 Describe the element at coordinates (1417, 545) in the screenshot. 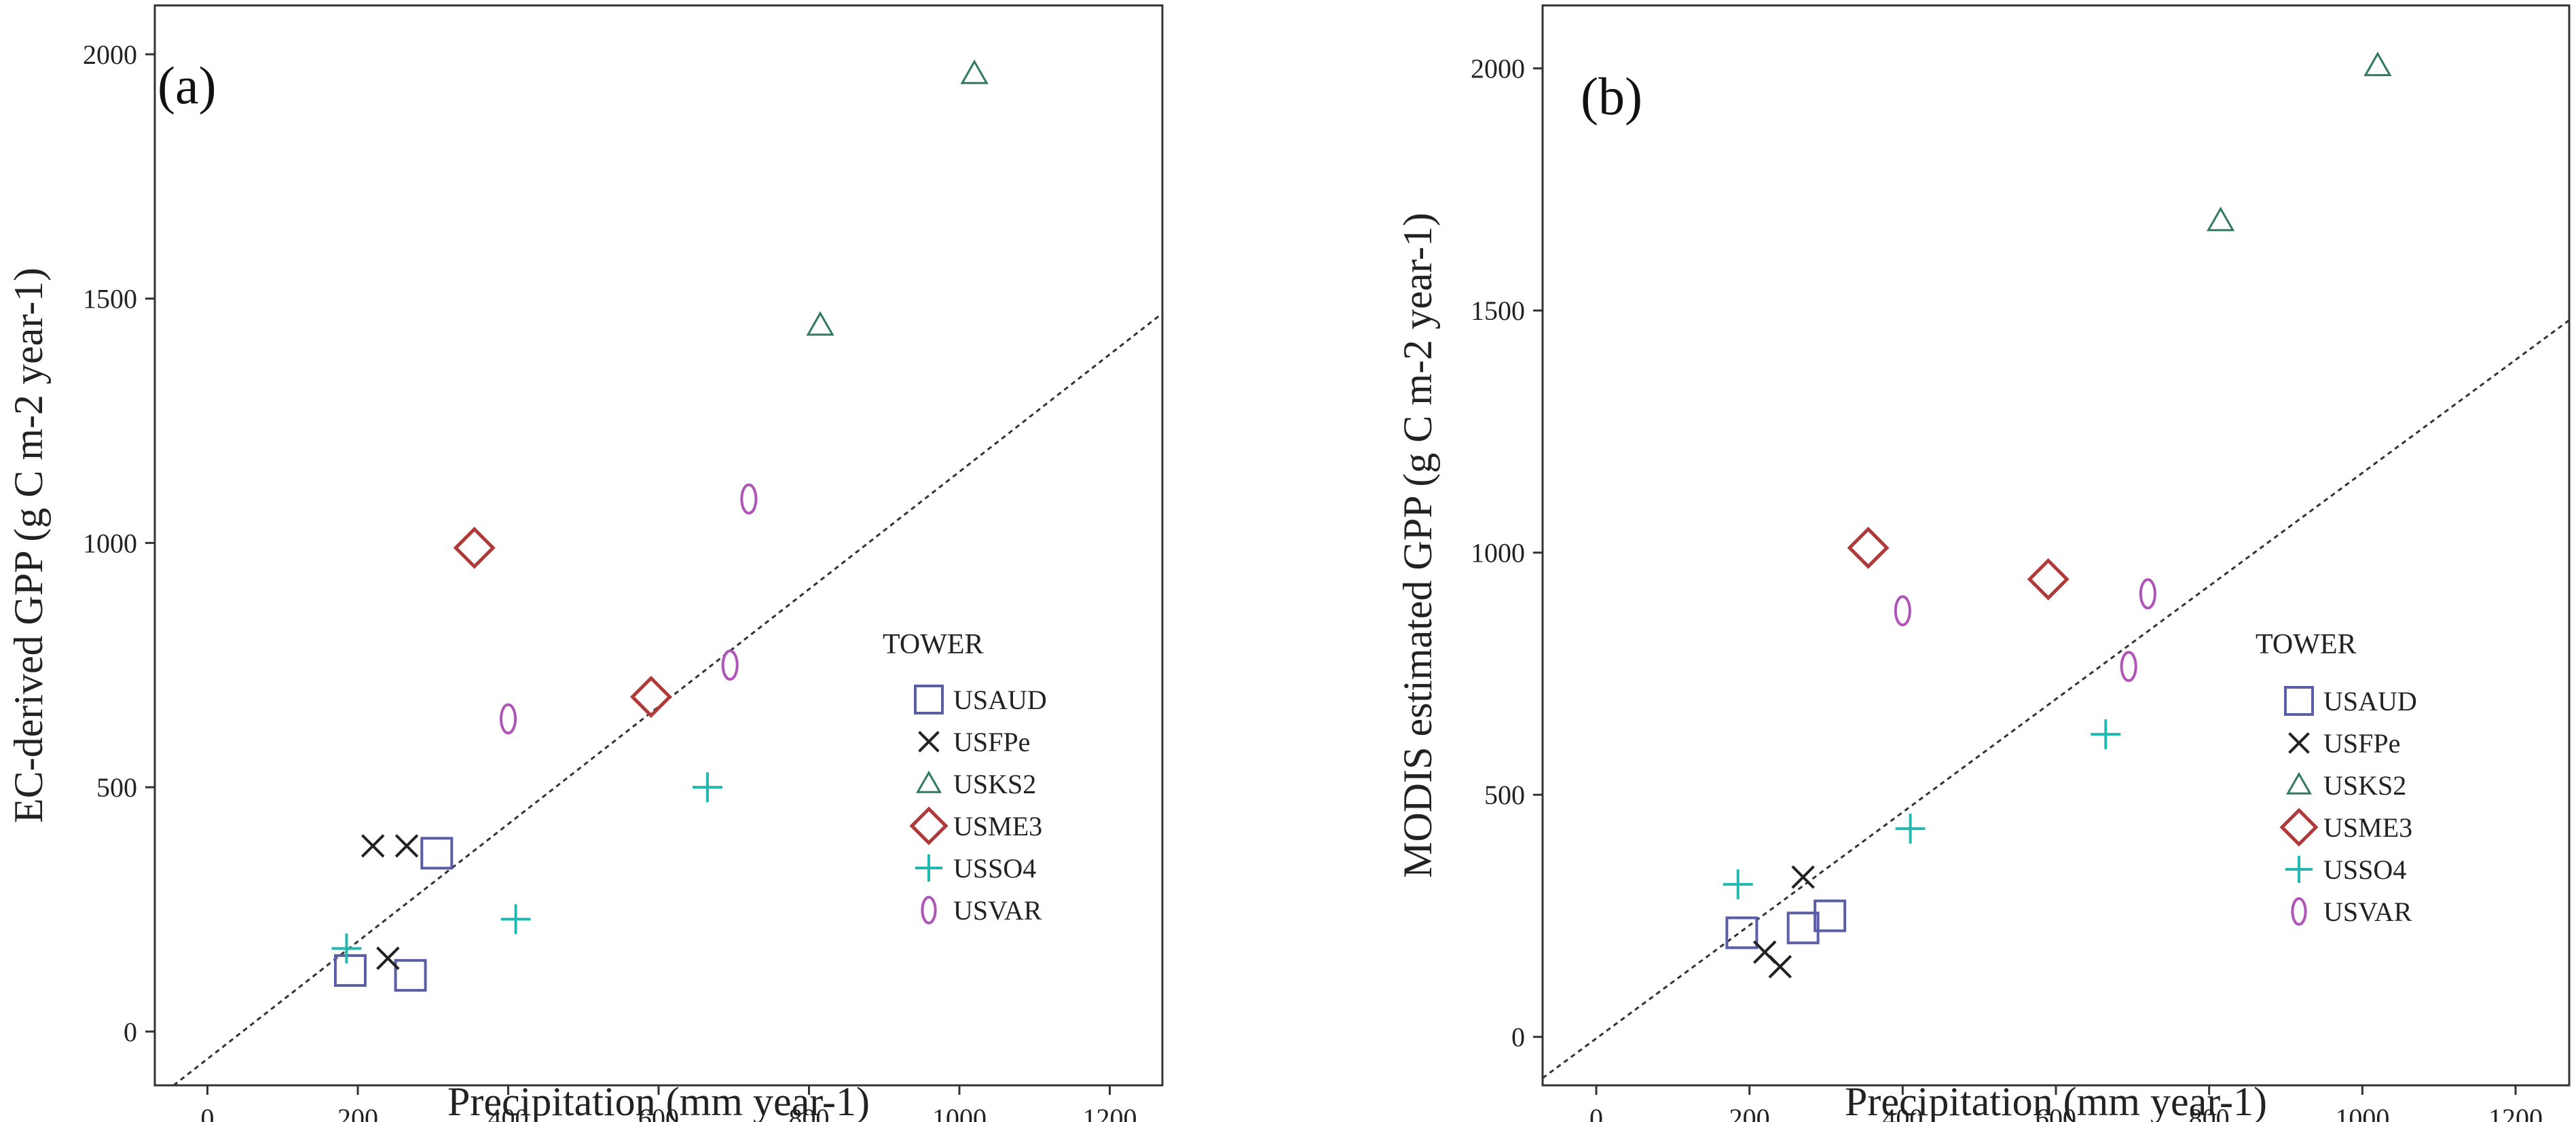

I see `y-axis-title: MODIS estimated GPP (g C m-2 year-1)` at that location.